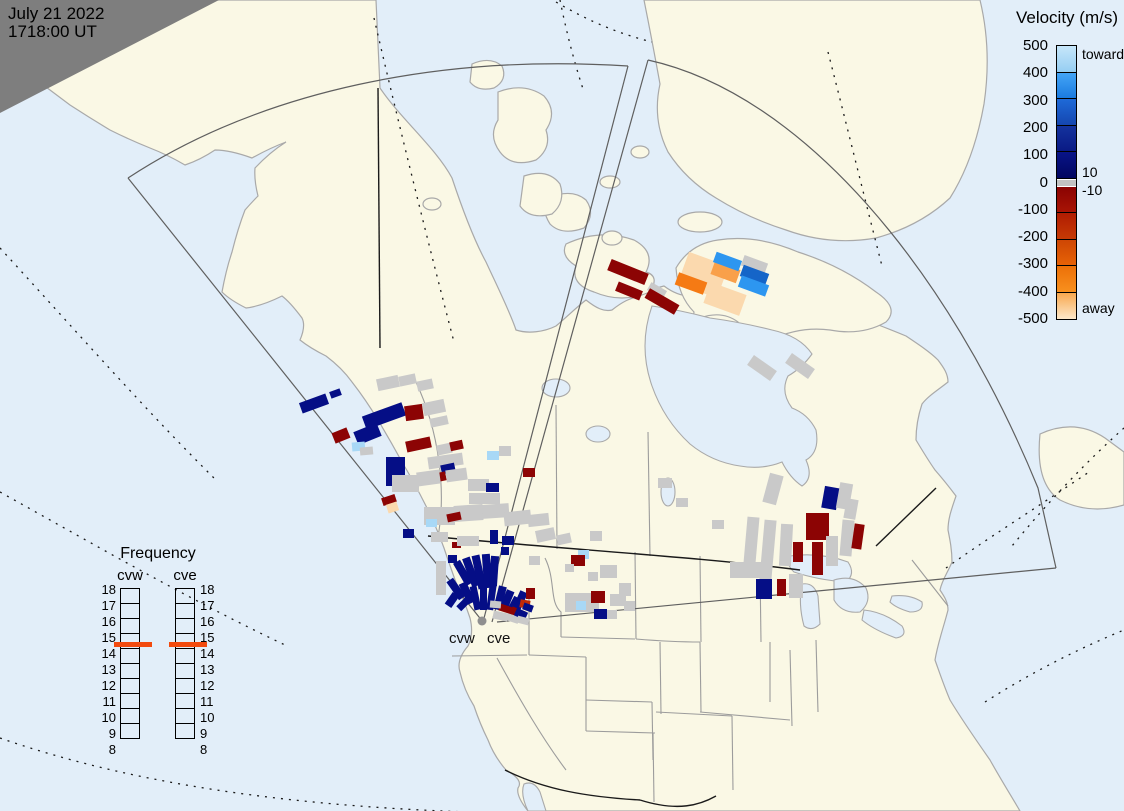 The image size is (1124, 811). I want to click on frequency-scale-label: 9, so click(112, 733).